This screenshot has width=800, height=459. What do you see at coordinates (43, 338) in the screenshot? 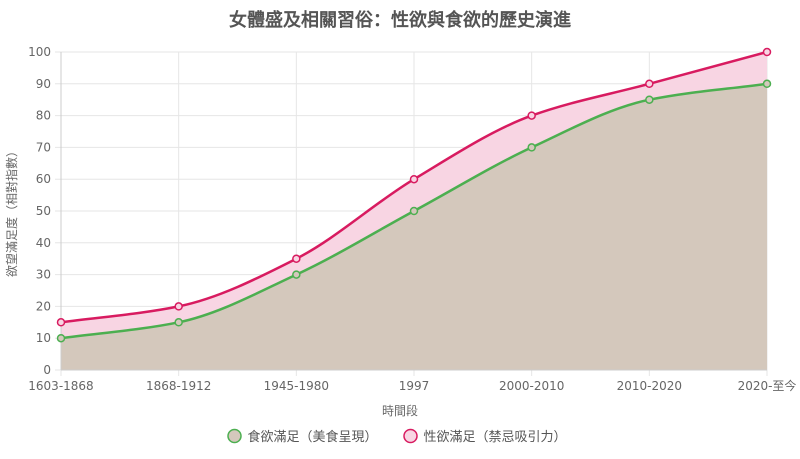
I see `y-tick-label: 10` at bounding box center [43, 338].